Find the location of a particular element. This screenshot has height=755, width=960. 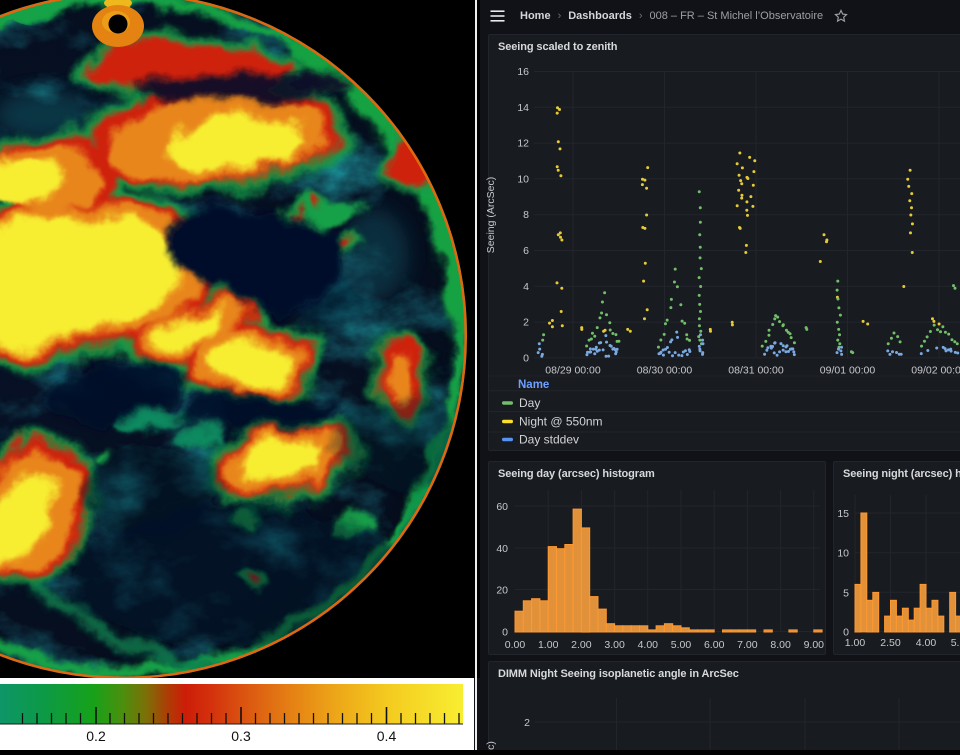

svg-text: 5 is located at coordinates (846, 593).